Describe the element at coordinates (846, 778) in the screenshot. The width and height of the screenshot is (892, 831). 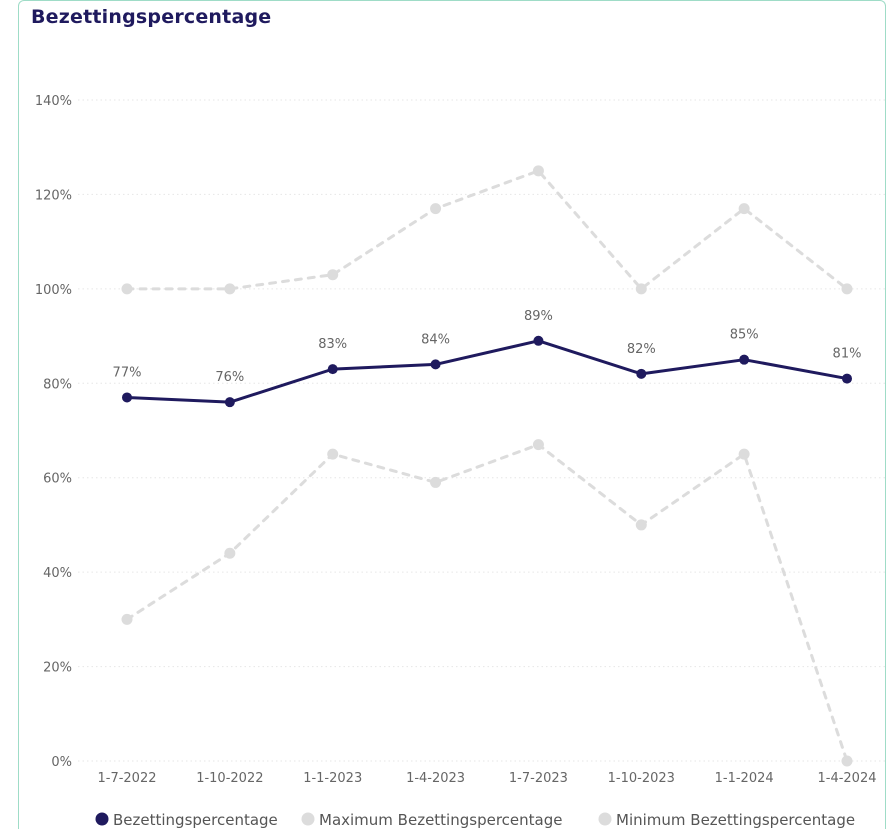
I see `x-tick-label: 1-4-2024` at that location.